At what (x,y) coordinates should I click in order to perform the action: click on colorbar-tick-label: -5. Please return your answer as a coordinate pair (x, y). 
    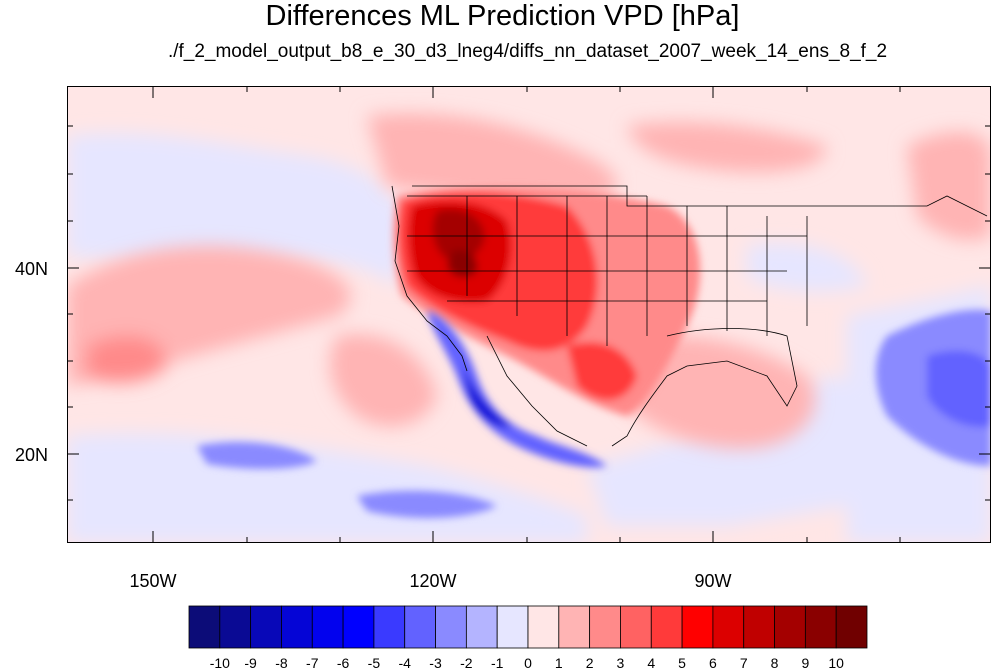
    Looking at the image, I should click on (374, 663).